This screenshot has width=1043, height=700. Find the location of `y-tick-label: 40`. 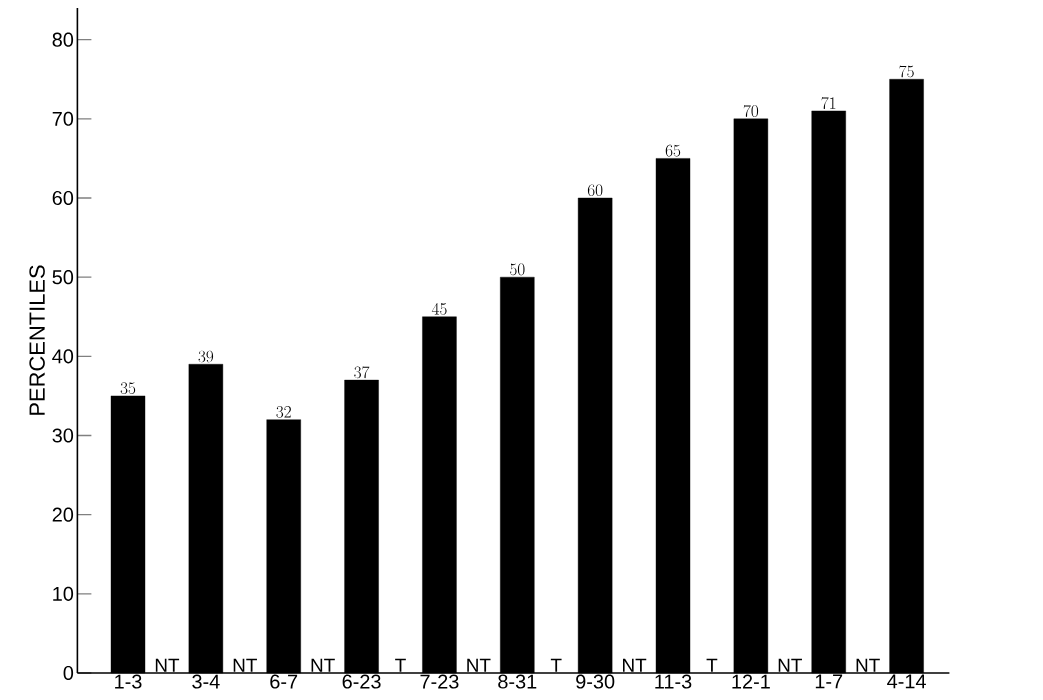

y-tick-label: 40 is located at coordinates (63, 356).